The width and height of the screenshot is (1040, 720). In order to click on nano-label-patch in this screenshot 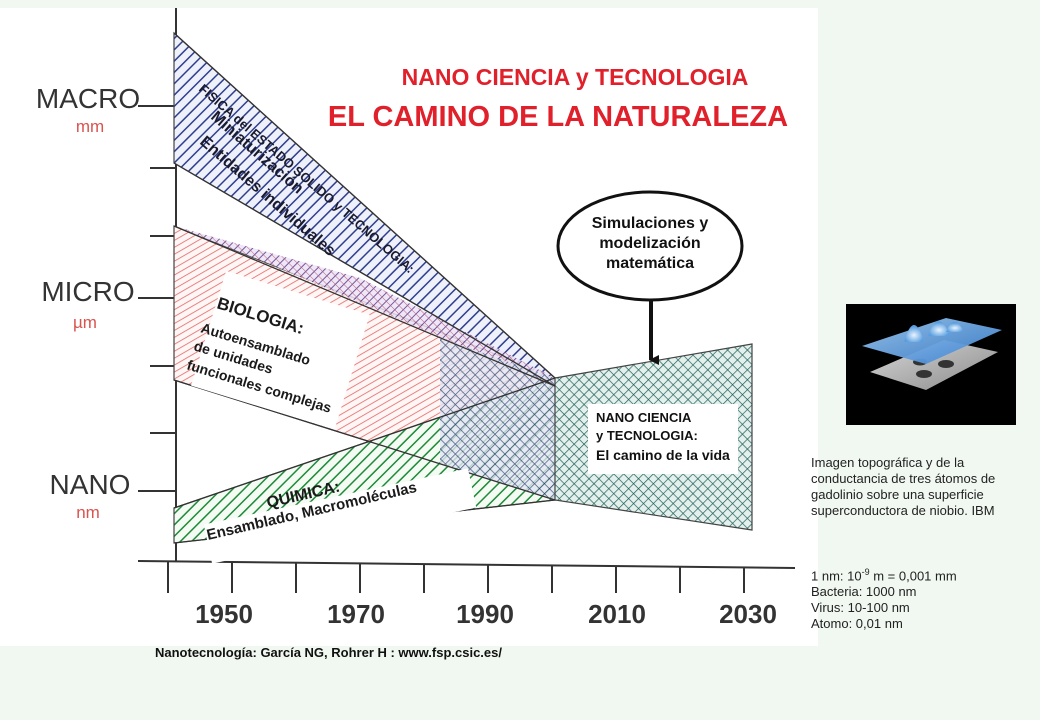, I will do `click(663, 439)`.